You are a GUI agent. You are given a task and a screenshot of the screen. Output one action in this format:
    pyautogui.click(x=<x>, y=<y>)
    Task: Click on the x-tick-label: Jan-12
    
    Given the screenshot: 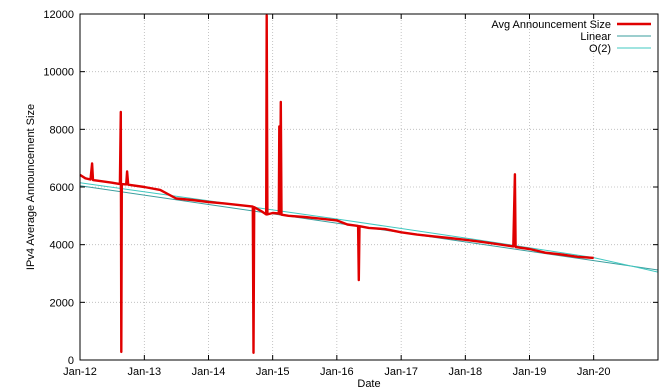 What is the action you would take?
    pyautogui.click(x=80, y=372)
    